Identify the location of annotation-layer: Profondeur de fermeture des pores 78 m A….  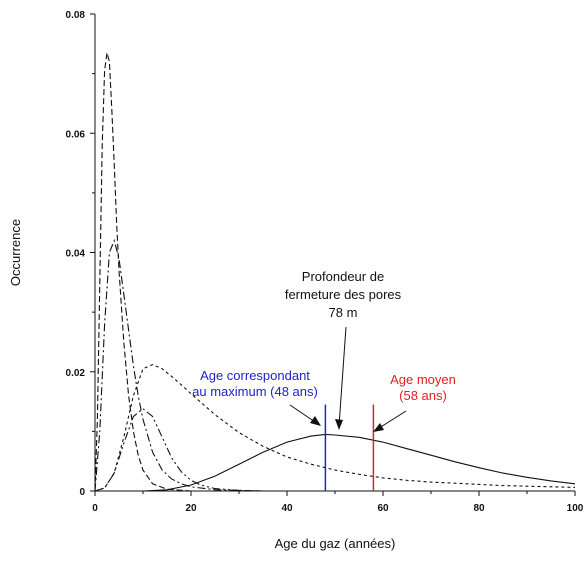
(324, 350).